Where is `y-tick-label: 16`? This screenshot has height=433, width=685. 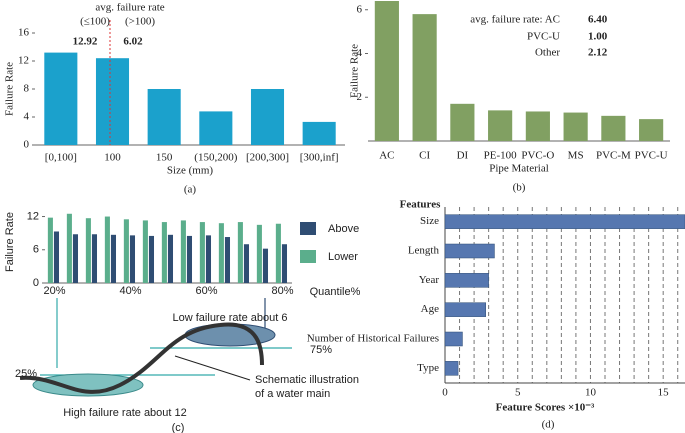
y-tick-label: 16 is located at coordinates (24, 33).